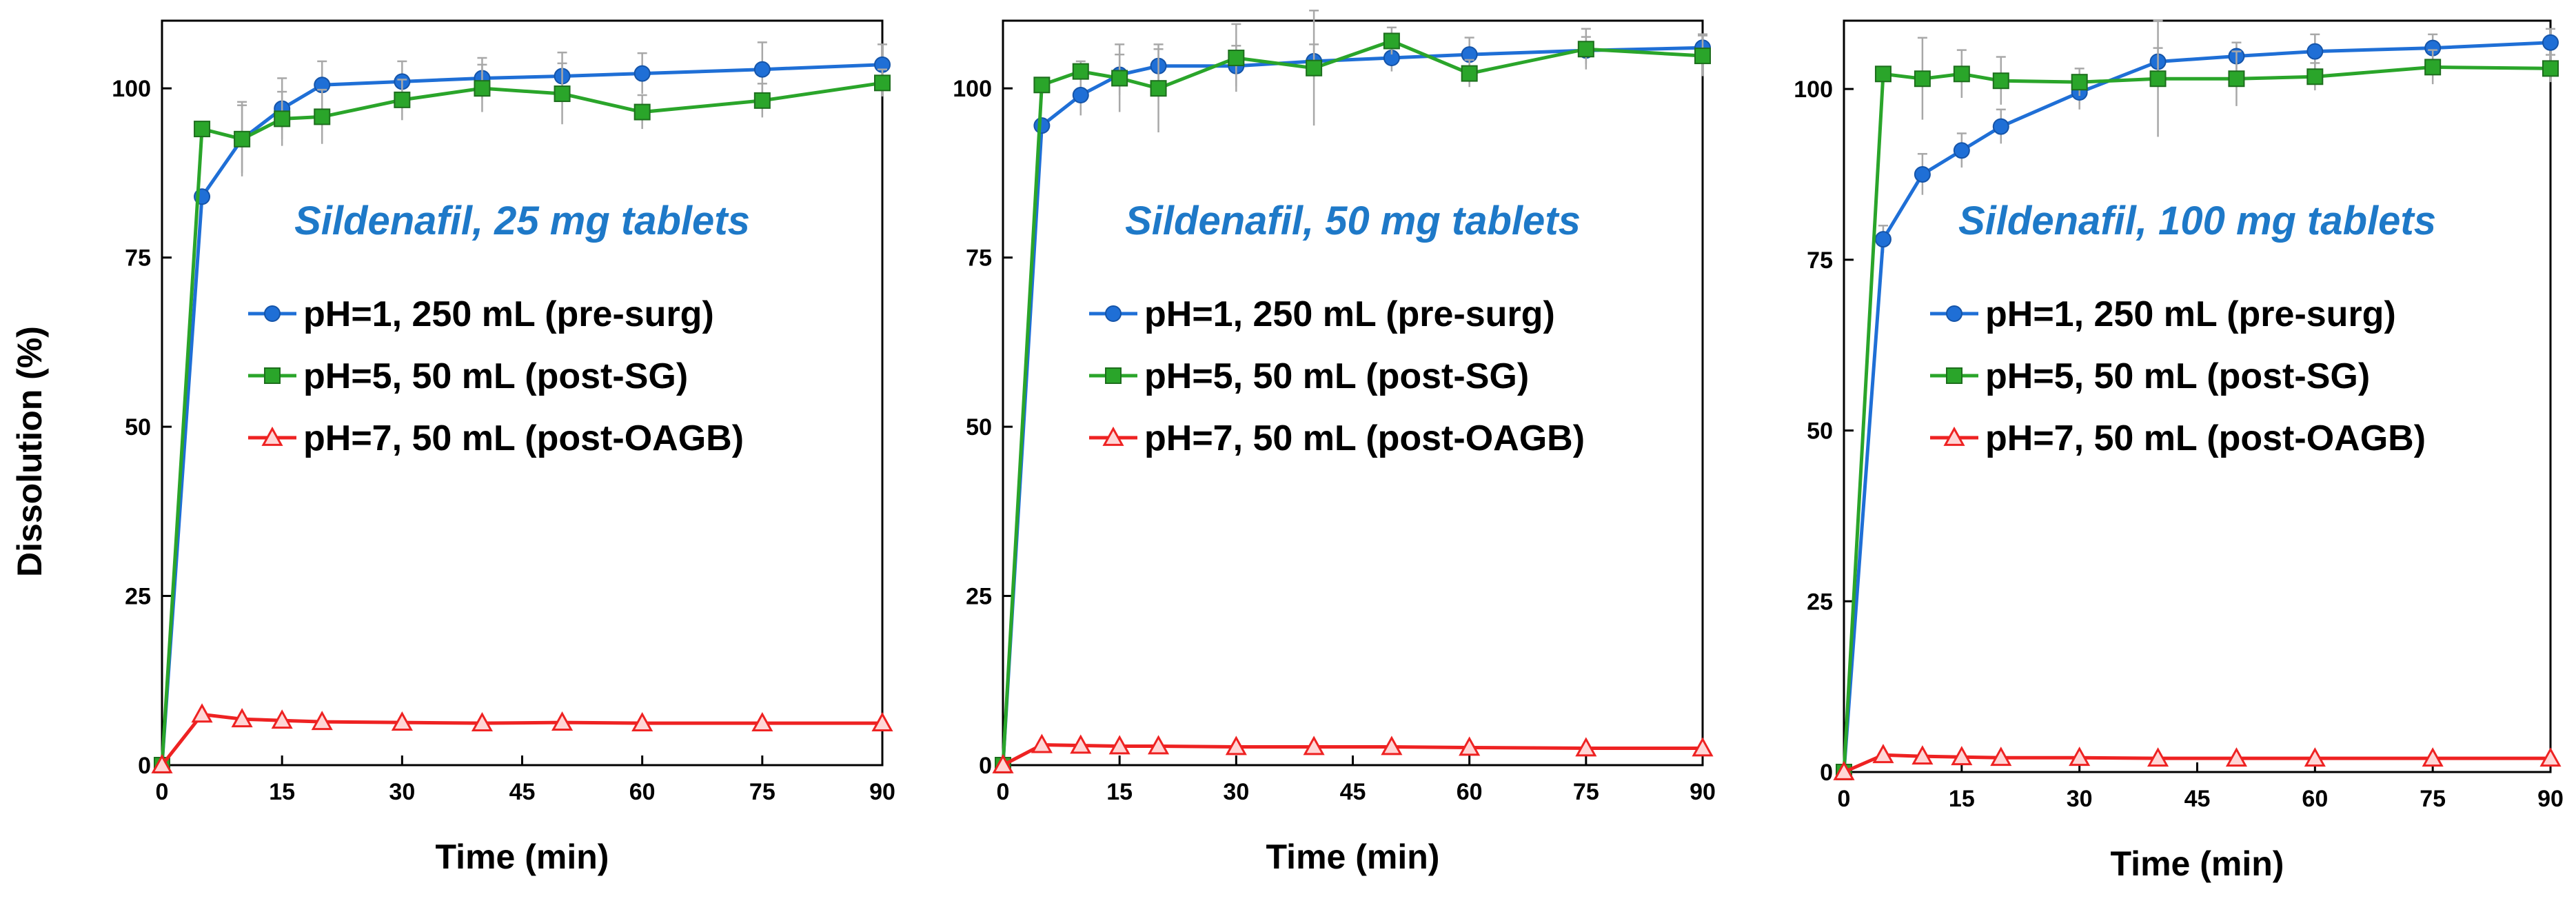 This screenshot has width=2576, height=903. I want to click on legend-marker-triangle, so click(1113, 436).